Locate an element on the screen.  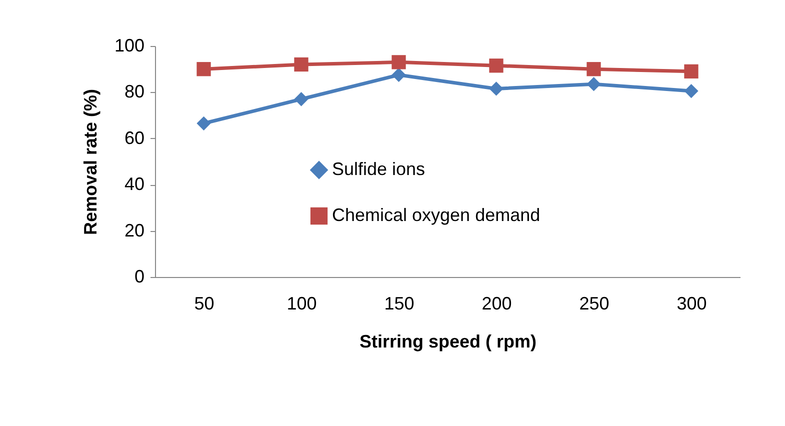
x-tick-label: 200 is located at coordinates (497, 304).